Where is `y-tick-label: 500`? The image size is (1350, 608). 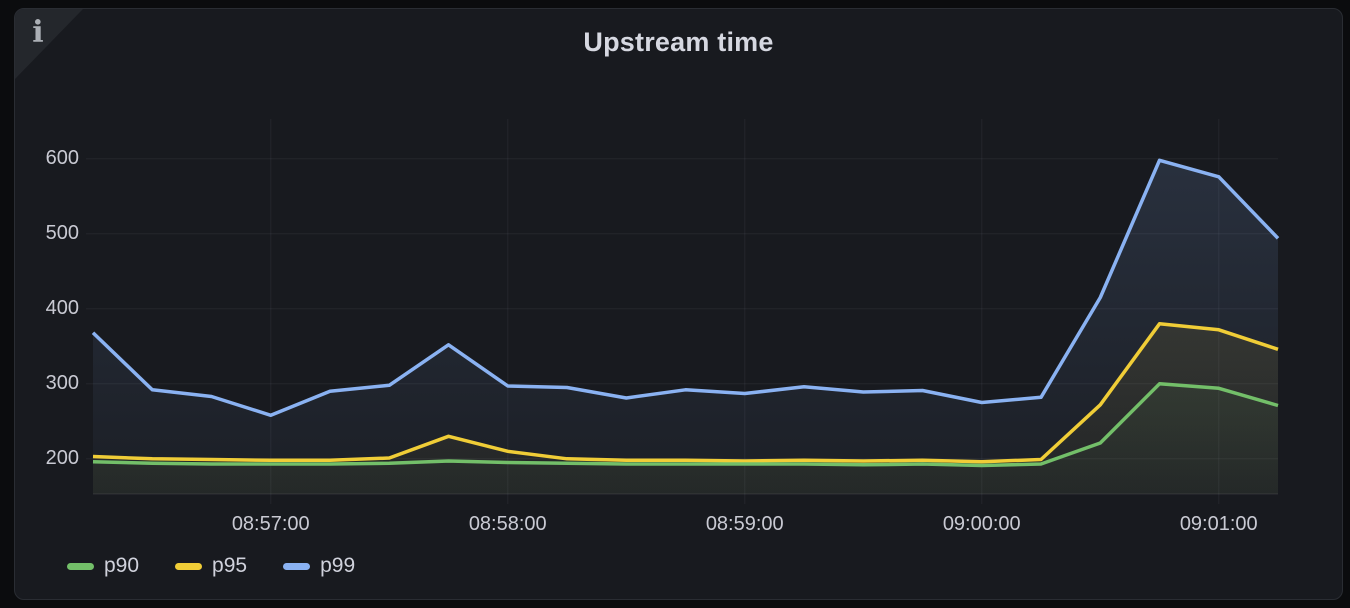
y-tick-label: 500 is located at coordinates (62, 232).